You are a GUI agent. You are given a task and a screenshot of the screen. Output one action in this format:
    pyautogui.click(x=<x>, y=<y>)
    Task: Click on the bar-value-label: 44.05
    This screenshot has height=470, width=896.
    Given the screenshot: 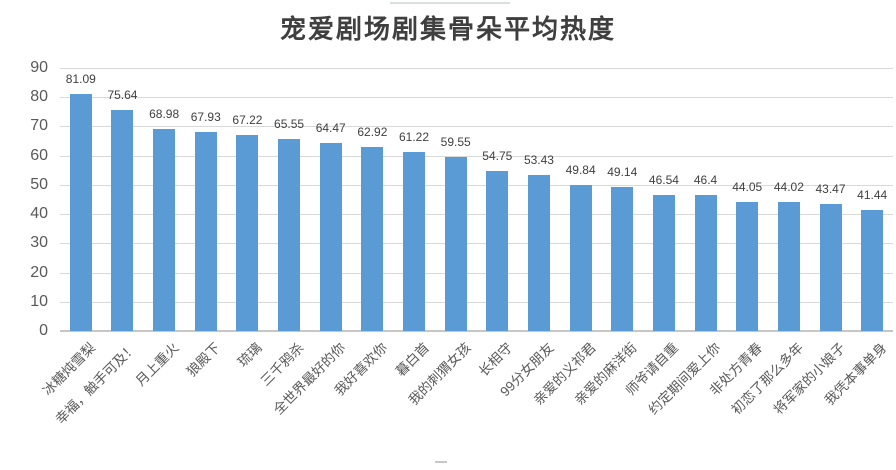 What is the action you would take?
    pyautogui.click(x=747, y=187)
    